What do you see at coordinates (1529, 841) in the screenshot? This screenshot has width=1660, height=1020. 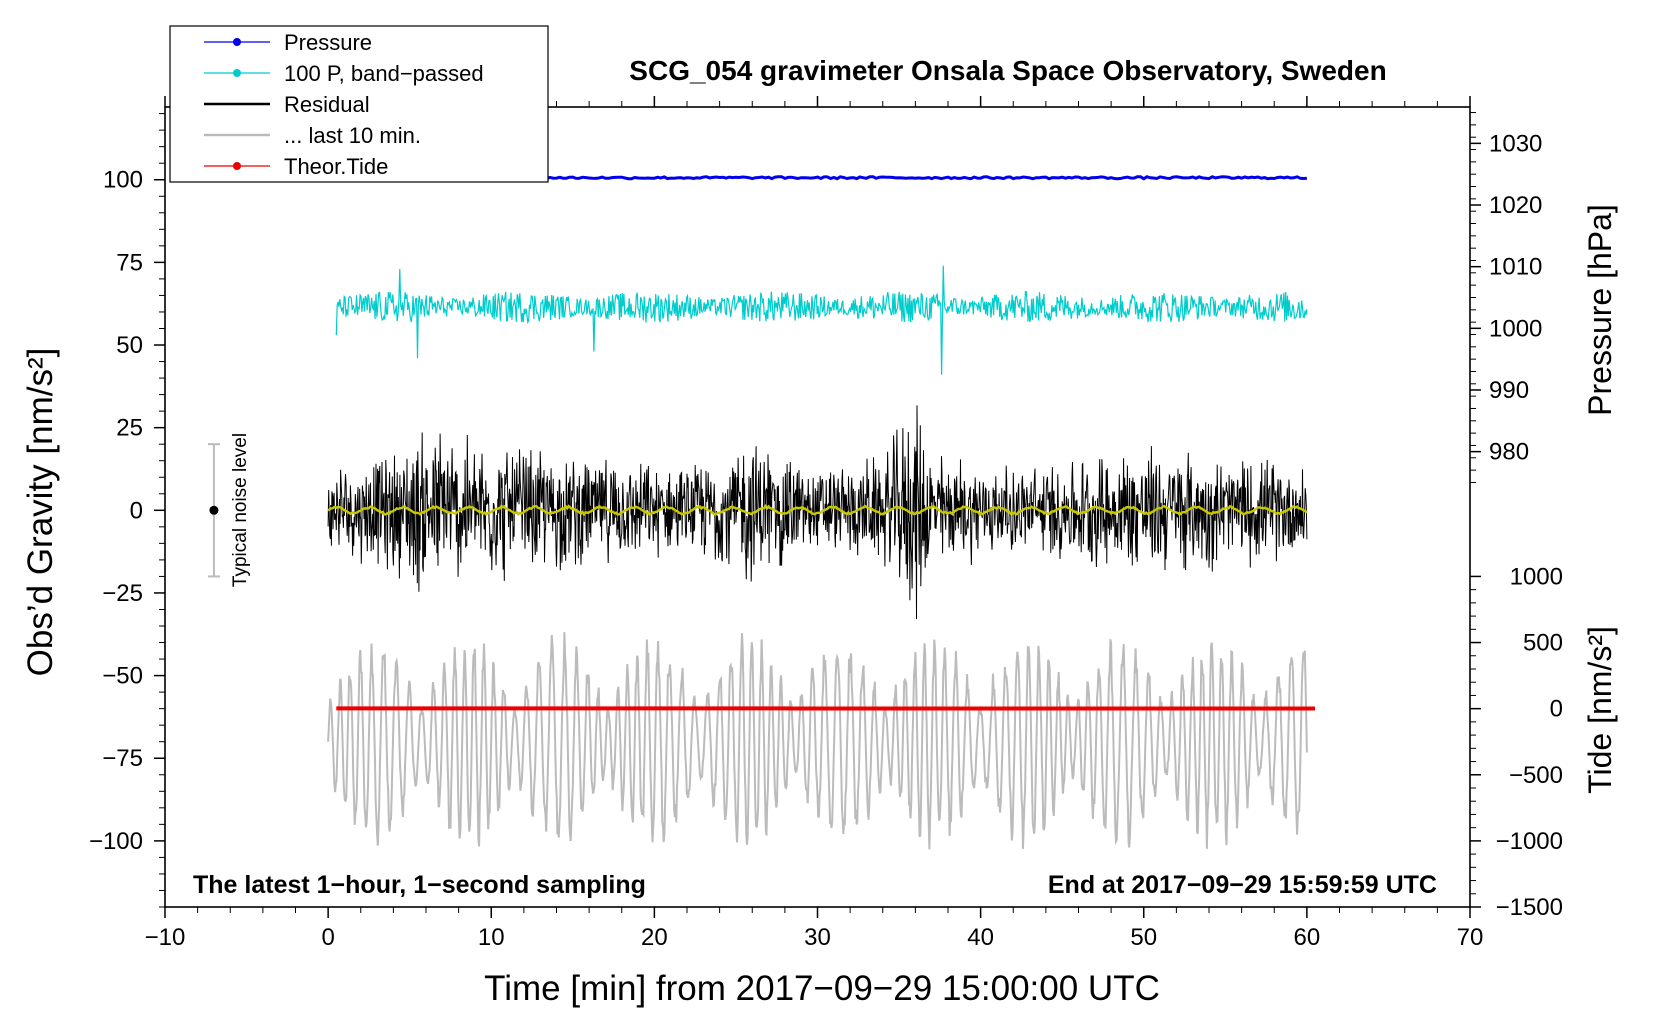 I see `y-tide-tick-label: −1000` at bounding box center [1529, 841].